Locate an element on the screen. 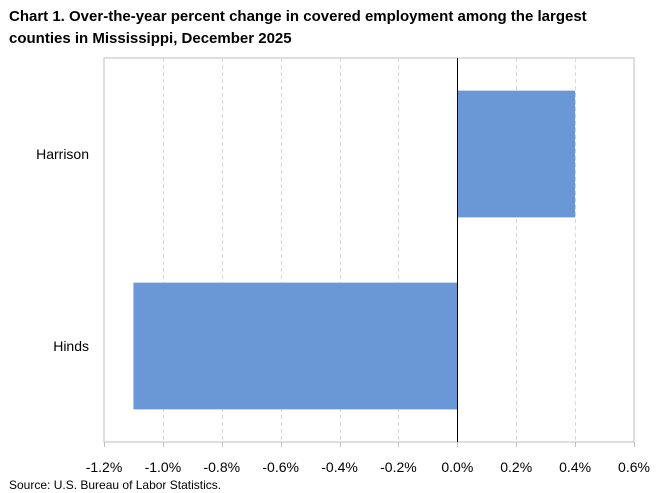 The image size is (660, 493). x-tick-label: -0.4% is located at coordinates (339, 467).